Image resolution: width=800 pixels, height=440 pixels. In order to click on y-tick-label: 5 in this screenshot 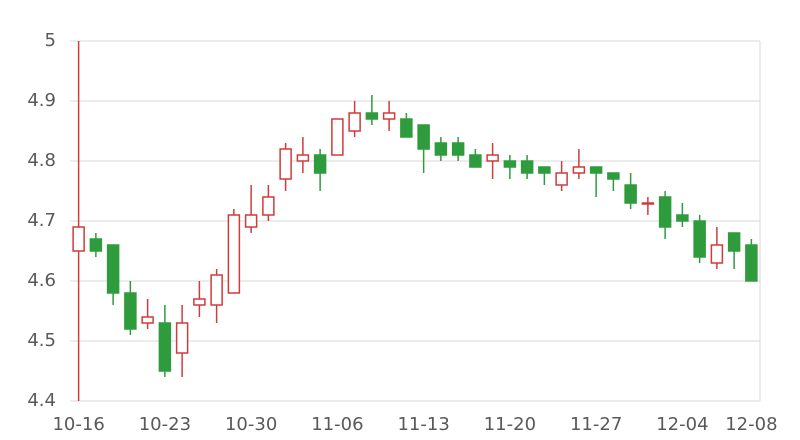, I will do `click(50, 40)`.